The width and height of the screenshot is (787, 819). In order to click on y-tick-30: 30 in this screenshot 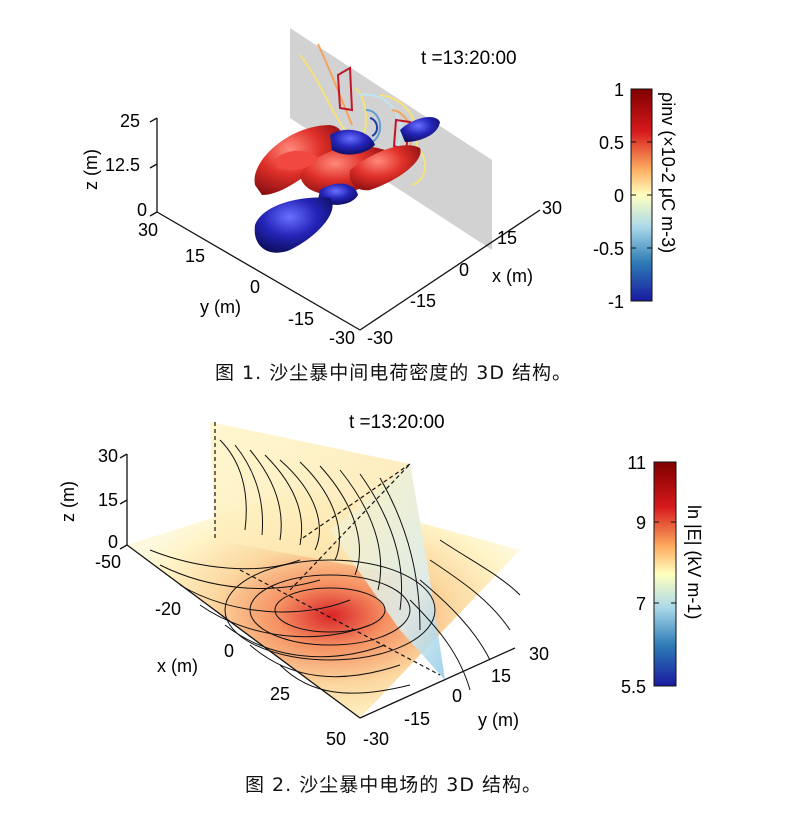, I will do `click(148, 230)`.